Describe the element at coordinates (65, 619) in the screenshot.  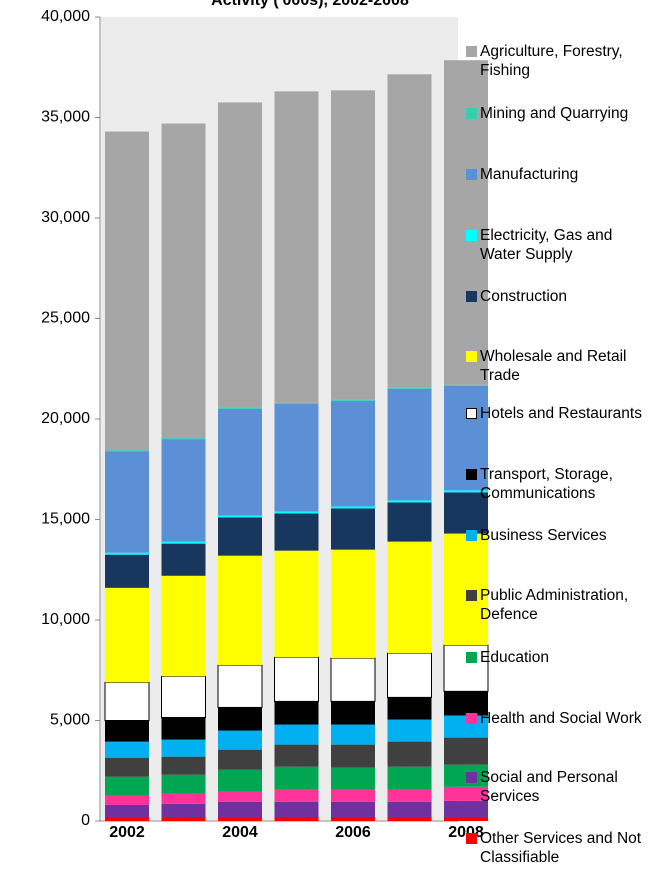
I see `y-tick-label: 10,000` at that location.